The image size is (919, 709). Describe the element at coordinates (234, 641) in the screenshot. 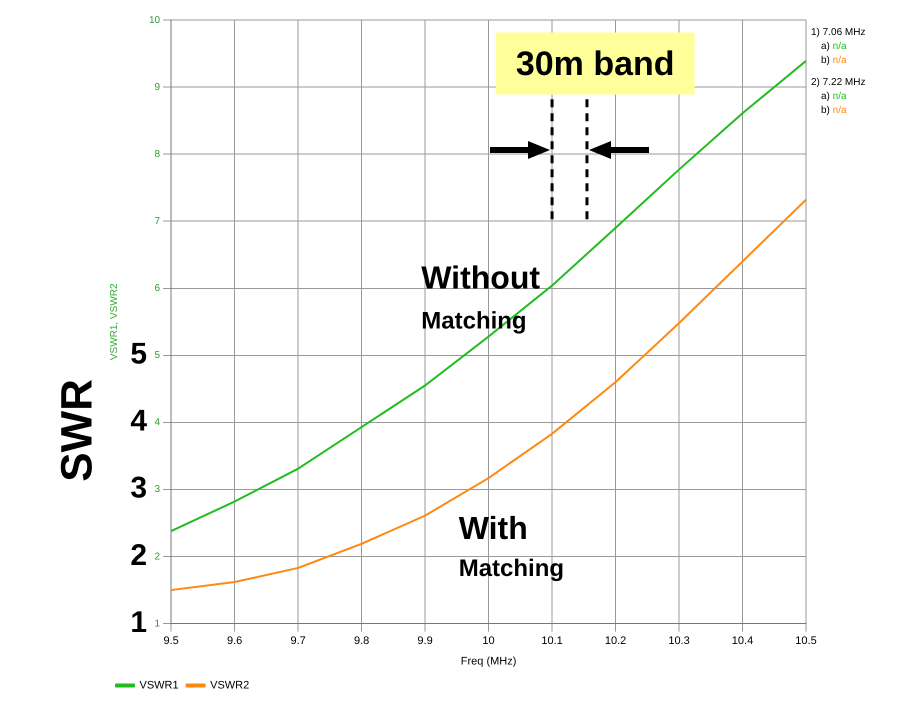

I see `x-tick-label: 9.6` at that location.